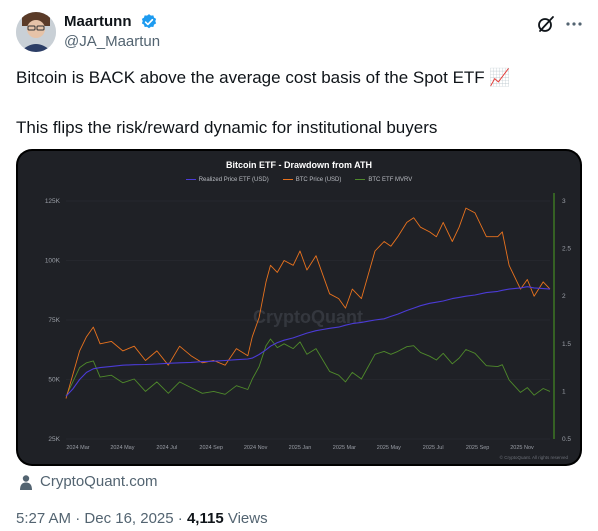 This screenshot has height=531, width=598. Describe the element at coordinates (54, 320) in the screenshot. I see `y-tick-label: 75K` at that location.